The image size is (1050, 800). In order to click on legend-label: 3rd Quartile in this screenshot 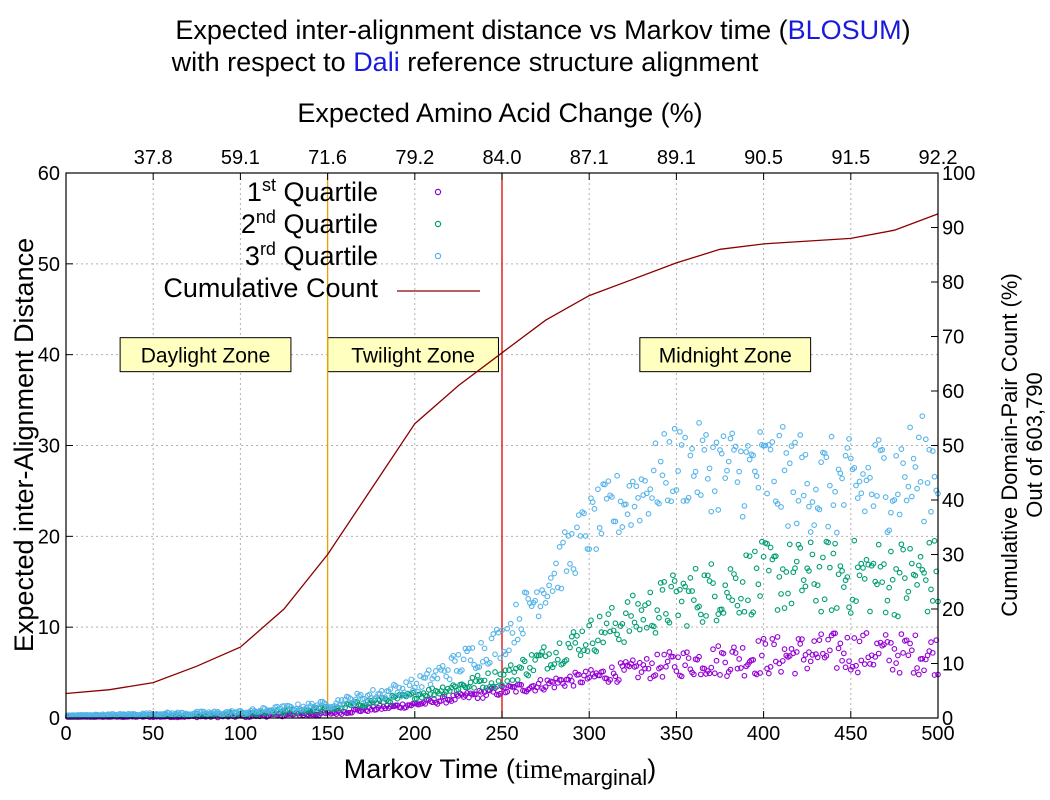, I will do `click(311, 255)`.